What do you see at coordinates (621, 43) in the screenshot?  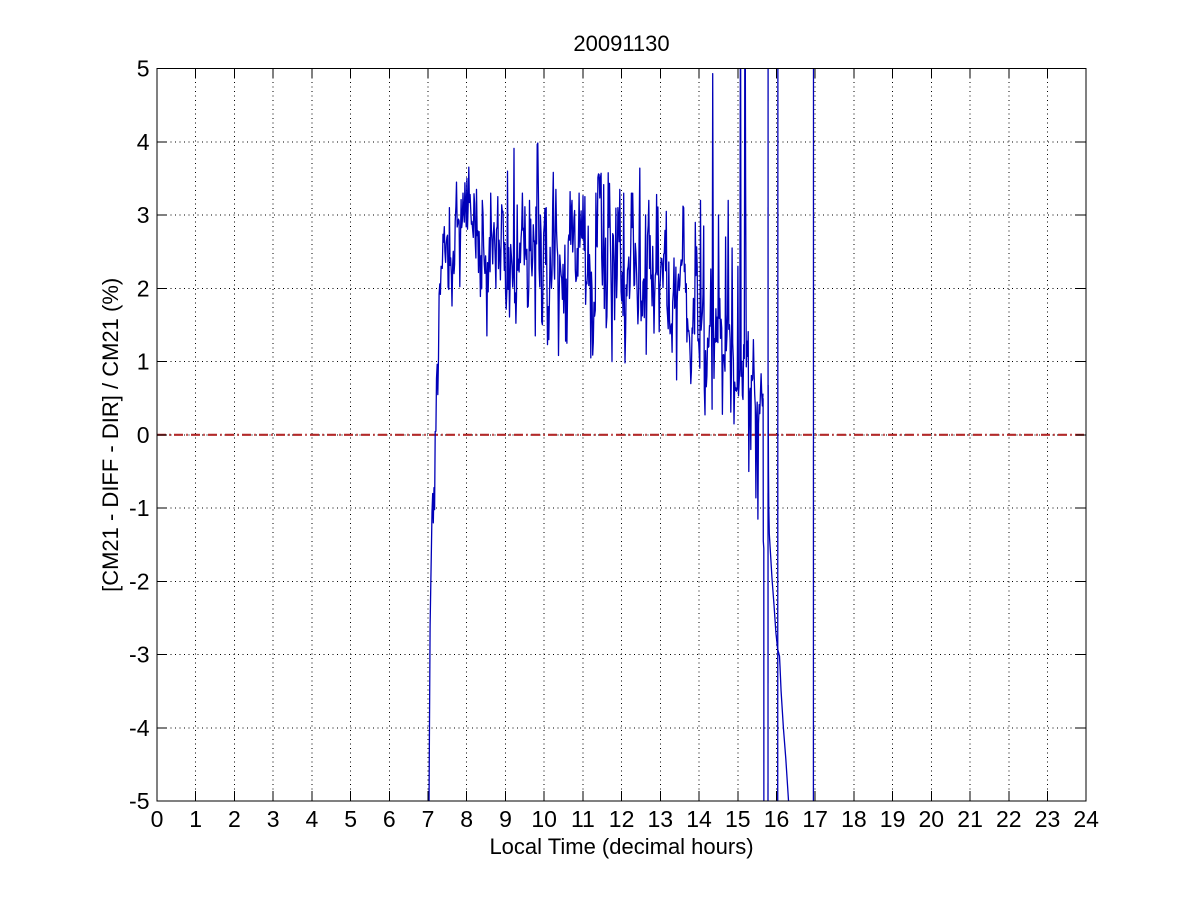 I see `svg-text: 20091130` at bounding box center [621, 43].